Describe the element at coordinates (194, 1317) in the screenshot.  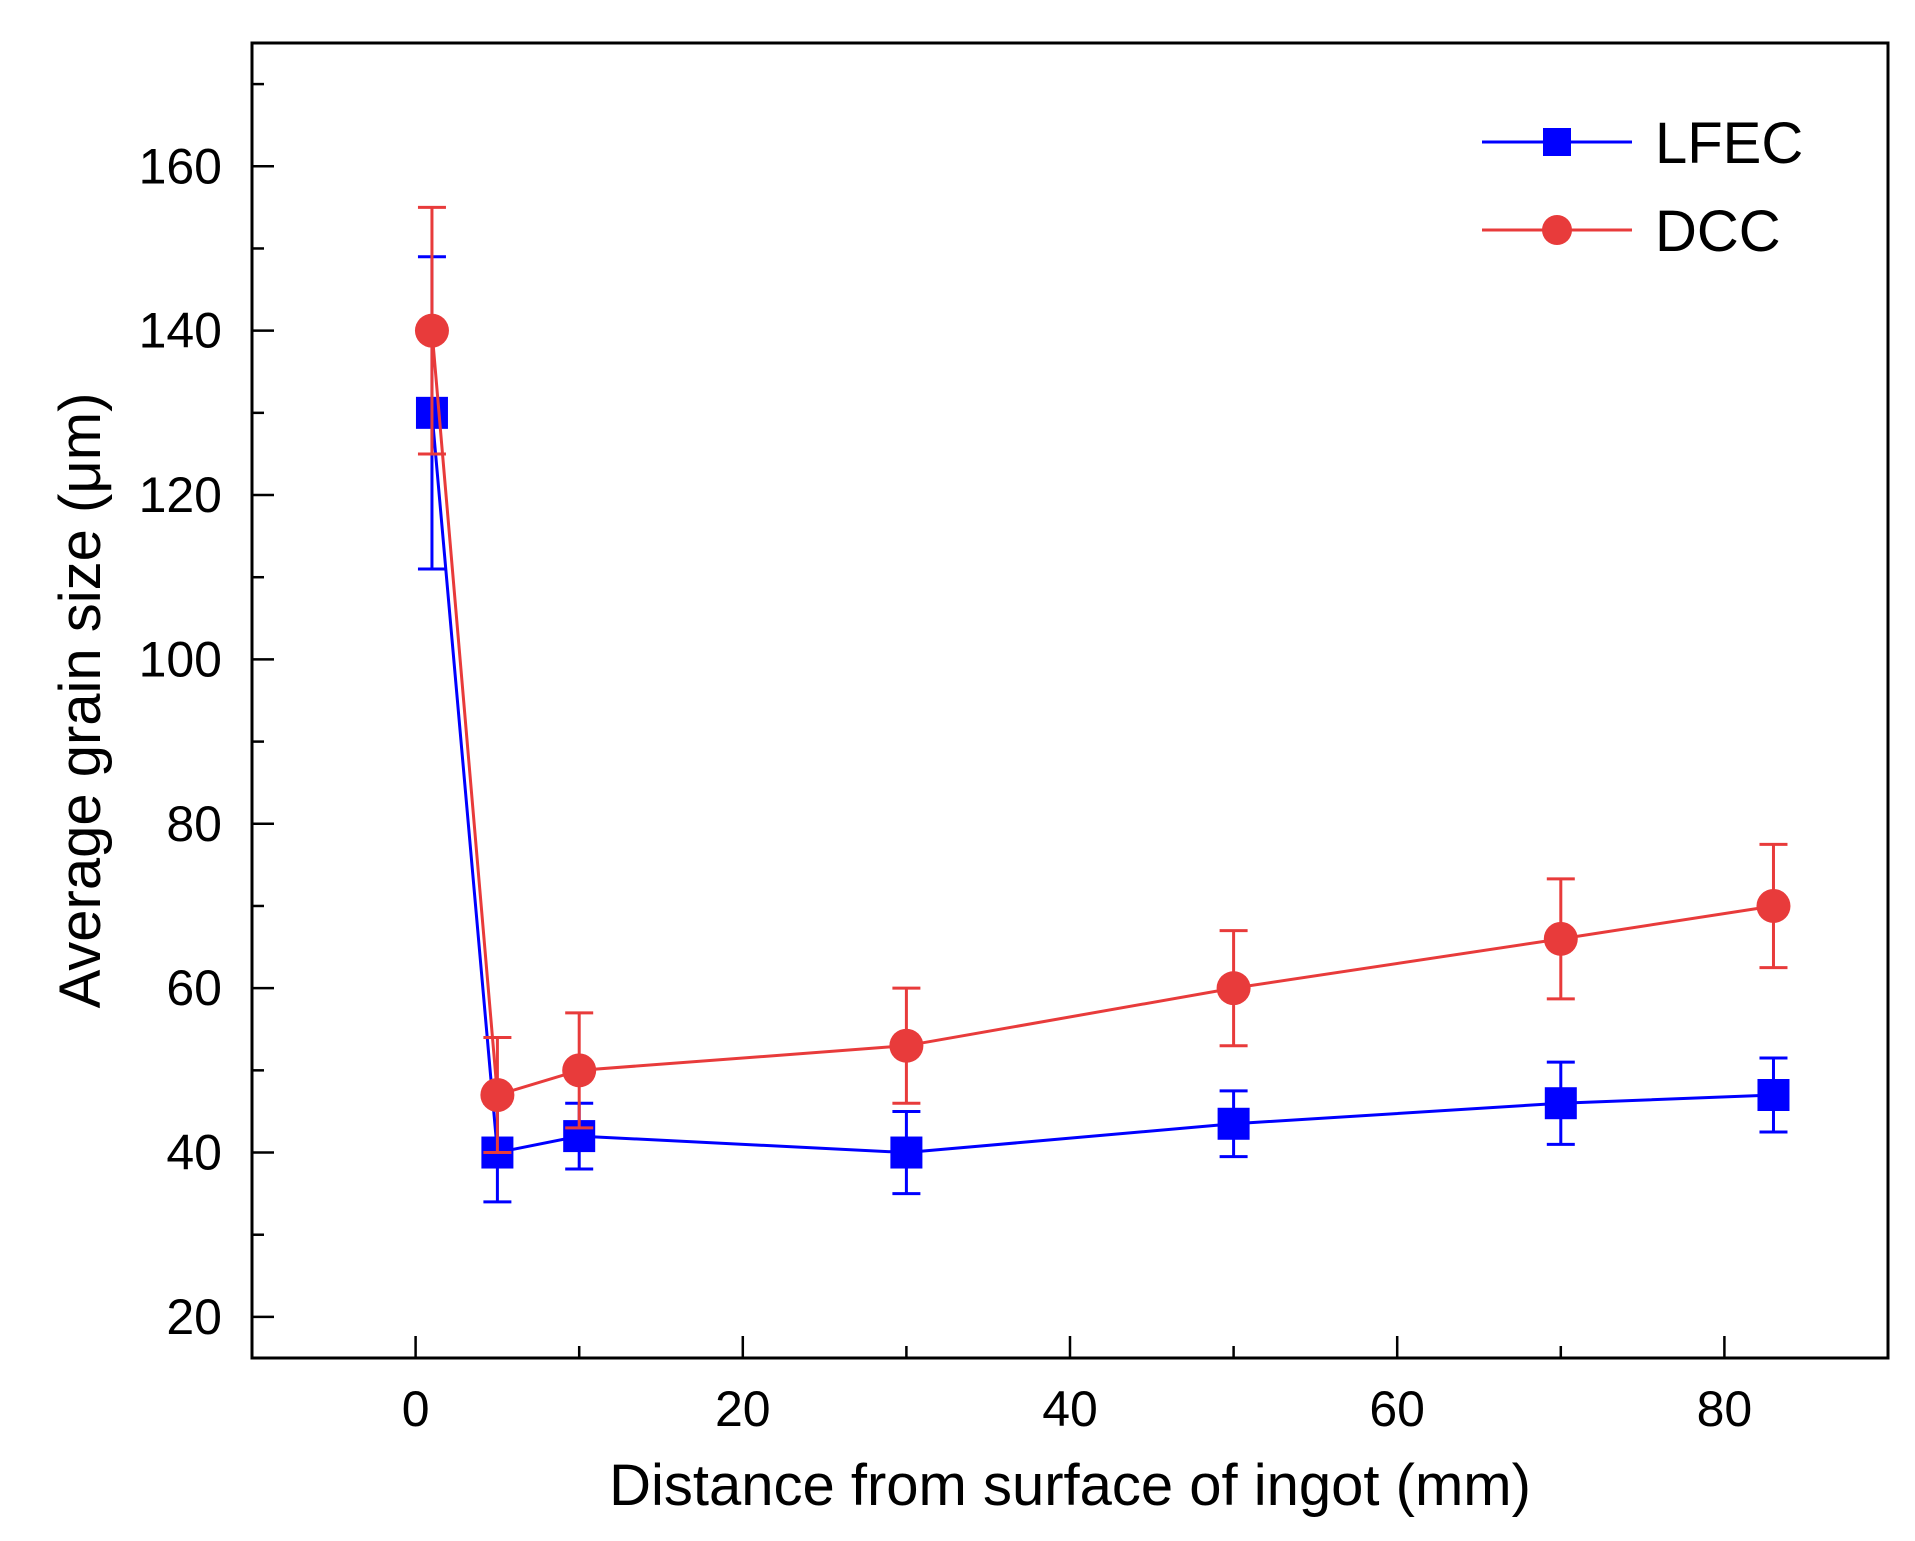
I see `y-tick-label: 20` at that location.